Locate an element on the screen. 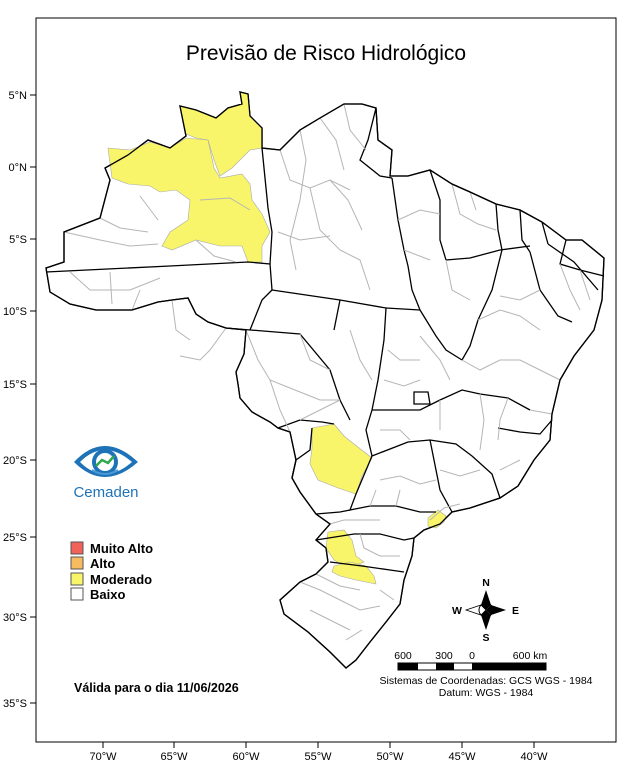 Image resolution: width=626 pixels, height=768 pixels. lat-tick-label: 5°N is located at coordinates (18, 96).